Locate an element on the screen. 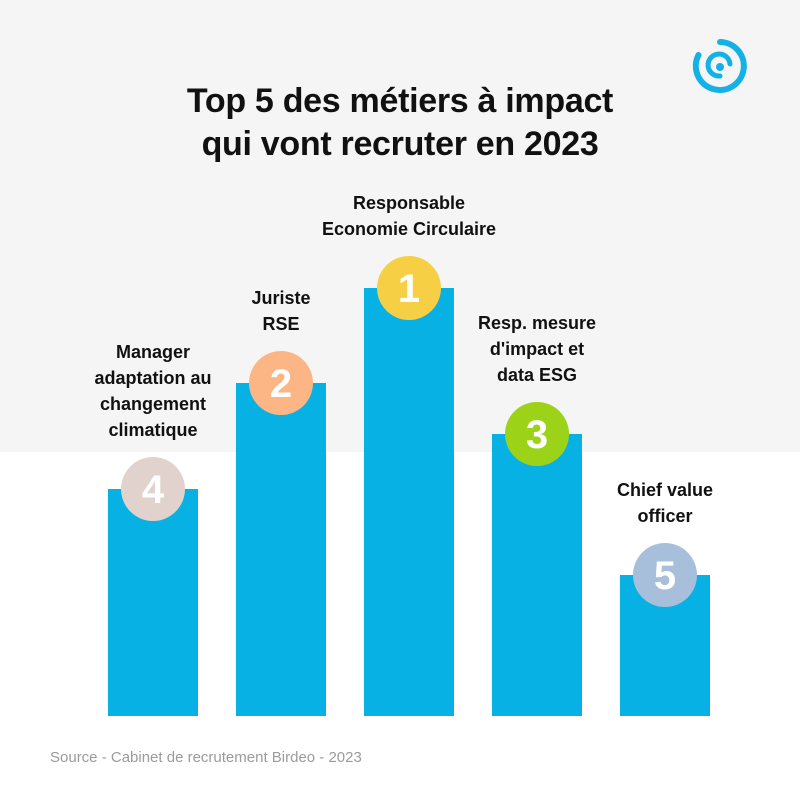 Image resolution: width=800 pixels, height=800 pixels. category-label-rank-4: climatique is located at coordinates (152, 430).